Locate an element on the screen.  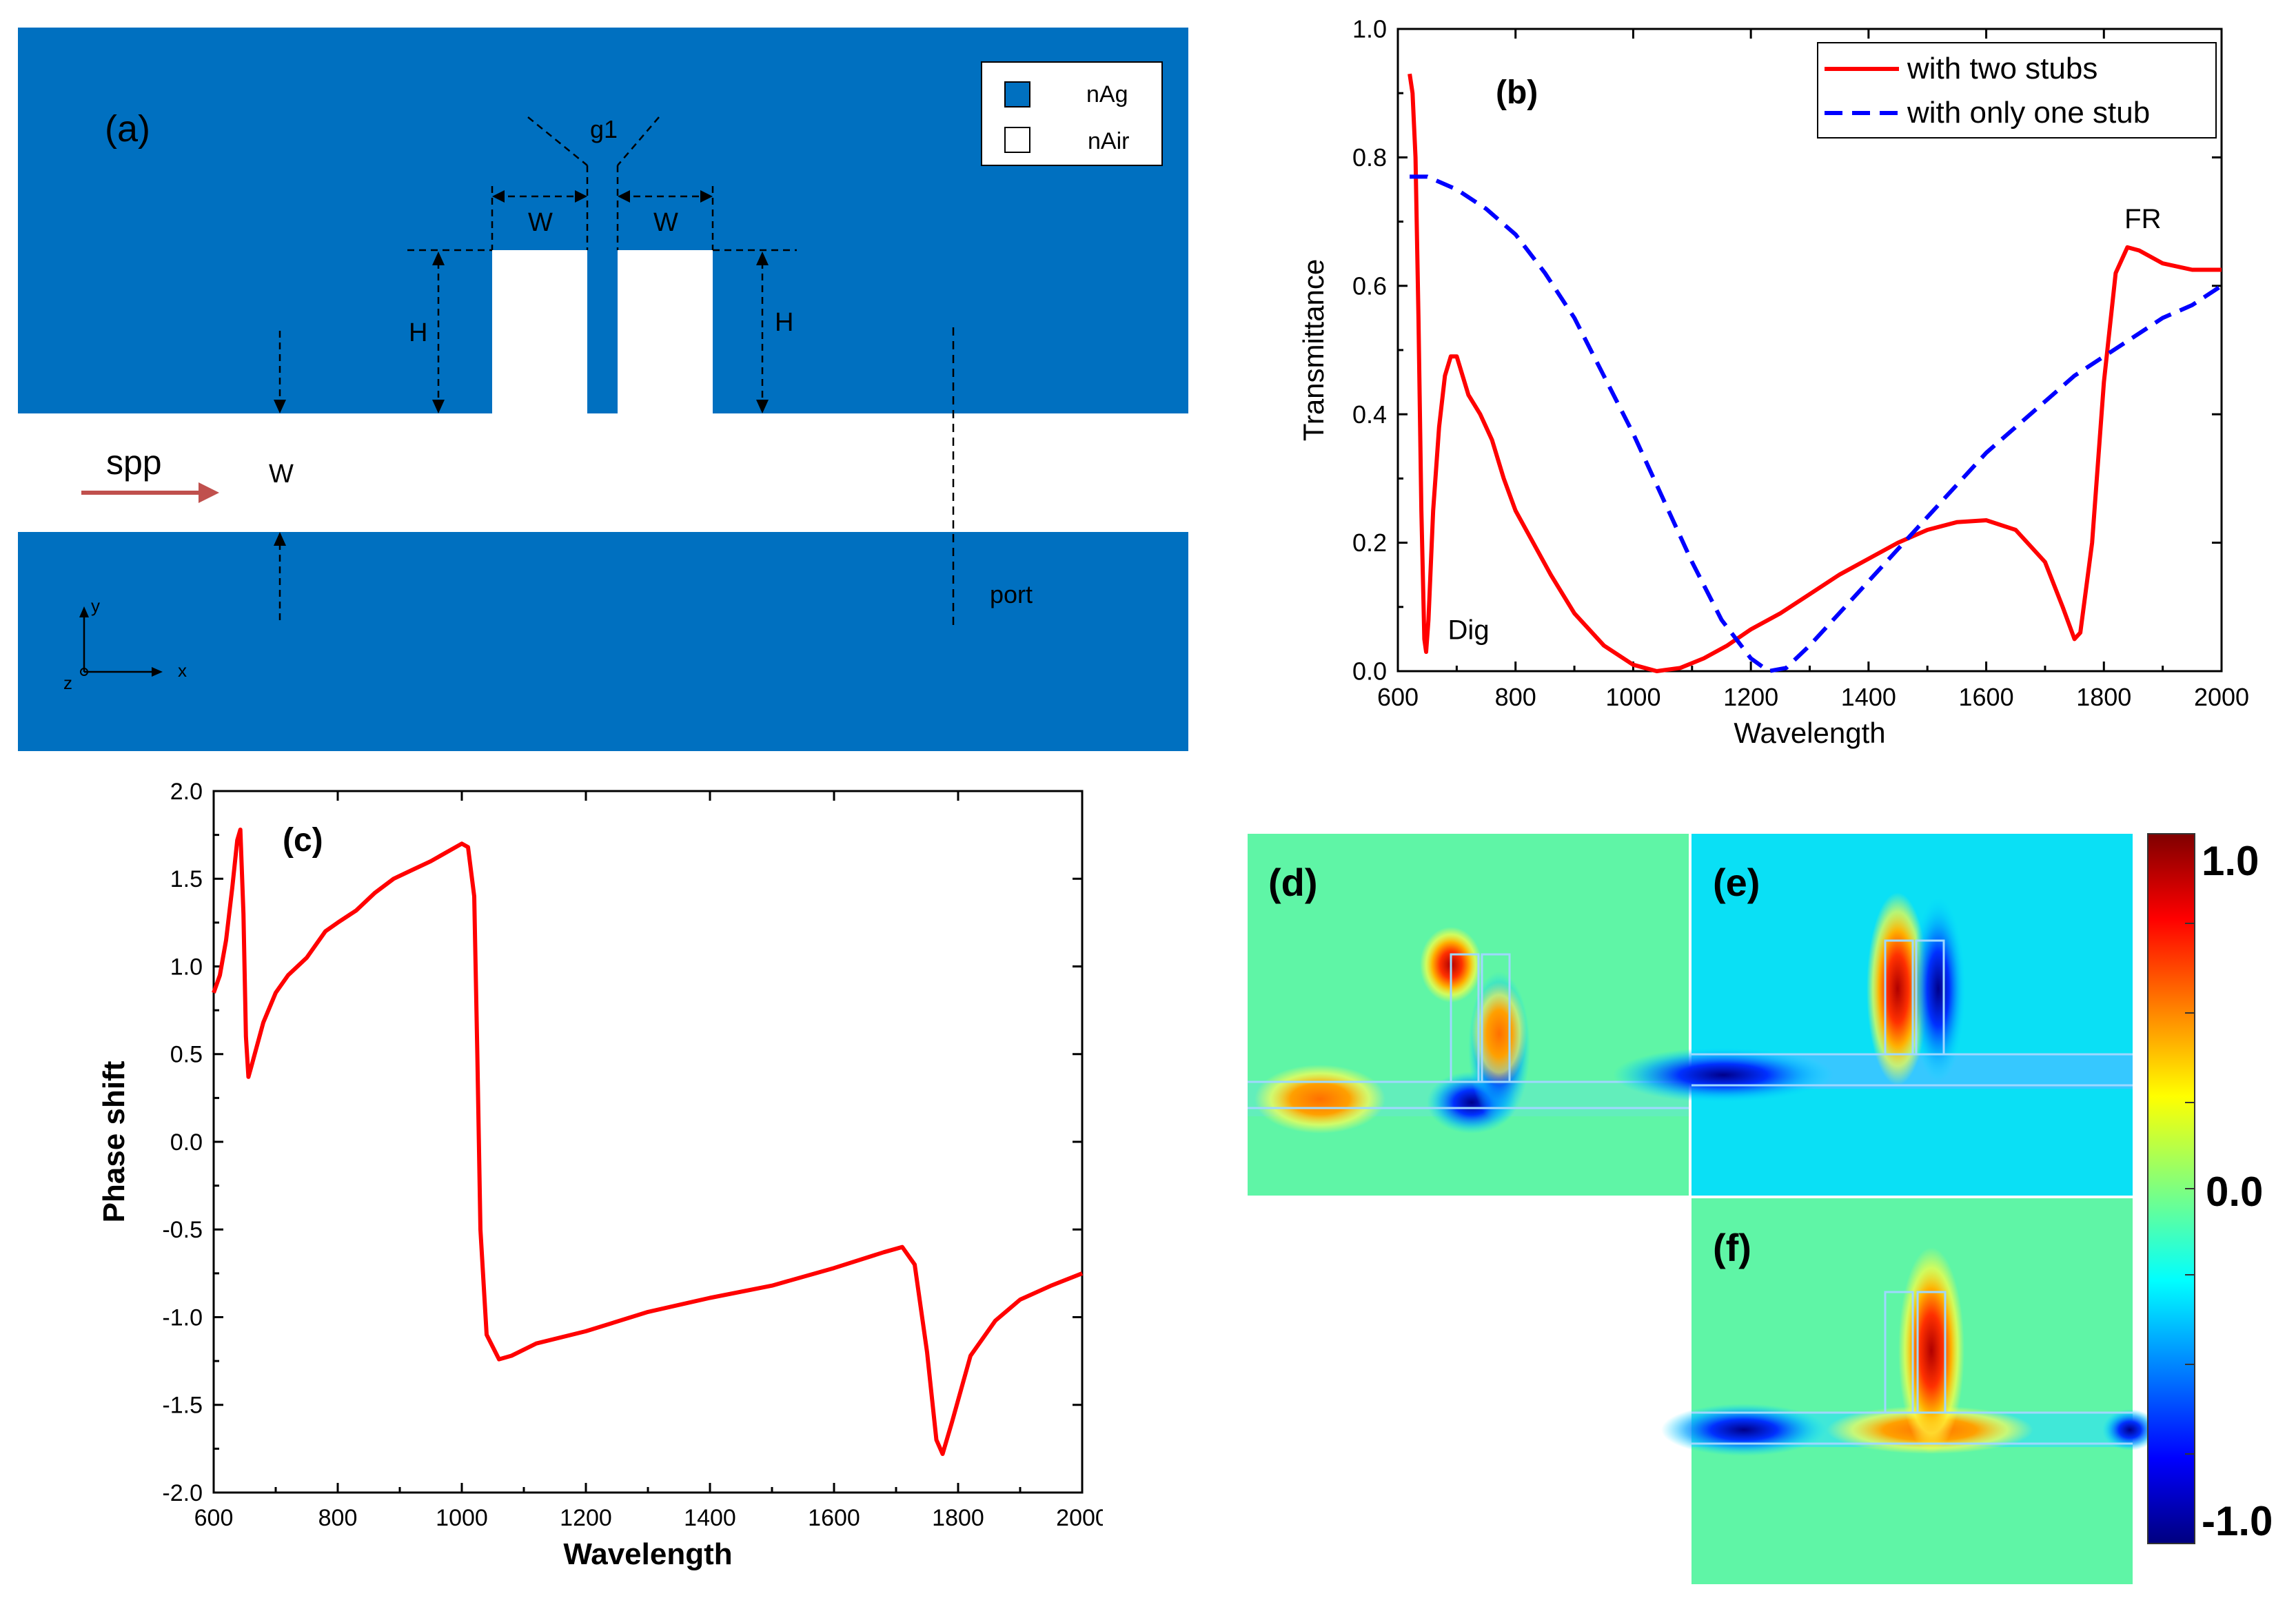
chart-b-y-tick-label: 1.0 is located at coordinates (1369, 29).